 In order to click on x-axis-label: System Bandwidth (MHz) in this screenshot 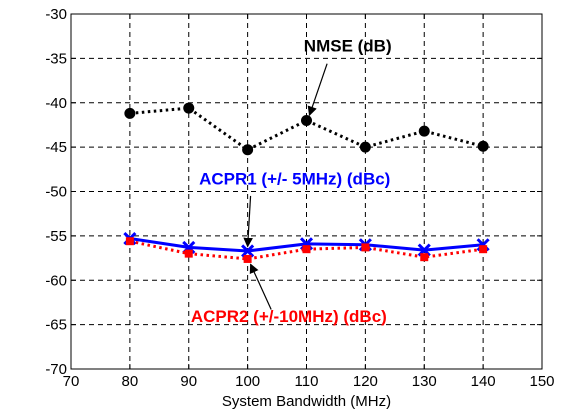, I will do `click(306, 401)`.